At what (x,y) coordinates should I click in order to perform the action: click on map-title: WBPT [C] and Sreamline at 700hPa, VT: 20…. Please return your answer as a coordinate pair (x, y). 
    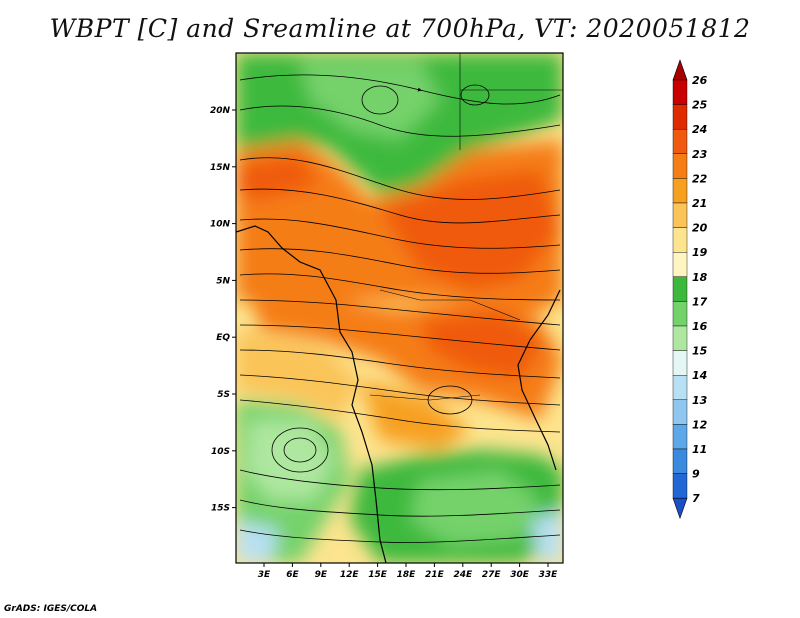
    Looking at the image, I should click on (400, 28).